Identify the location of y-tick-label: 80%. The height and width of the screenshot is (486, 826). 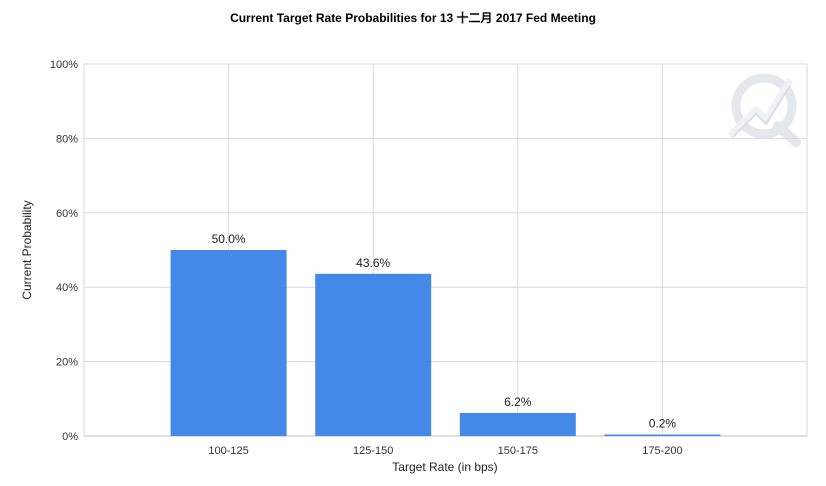
(67, 139).